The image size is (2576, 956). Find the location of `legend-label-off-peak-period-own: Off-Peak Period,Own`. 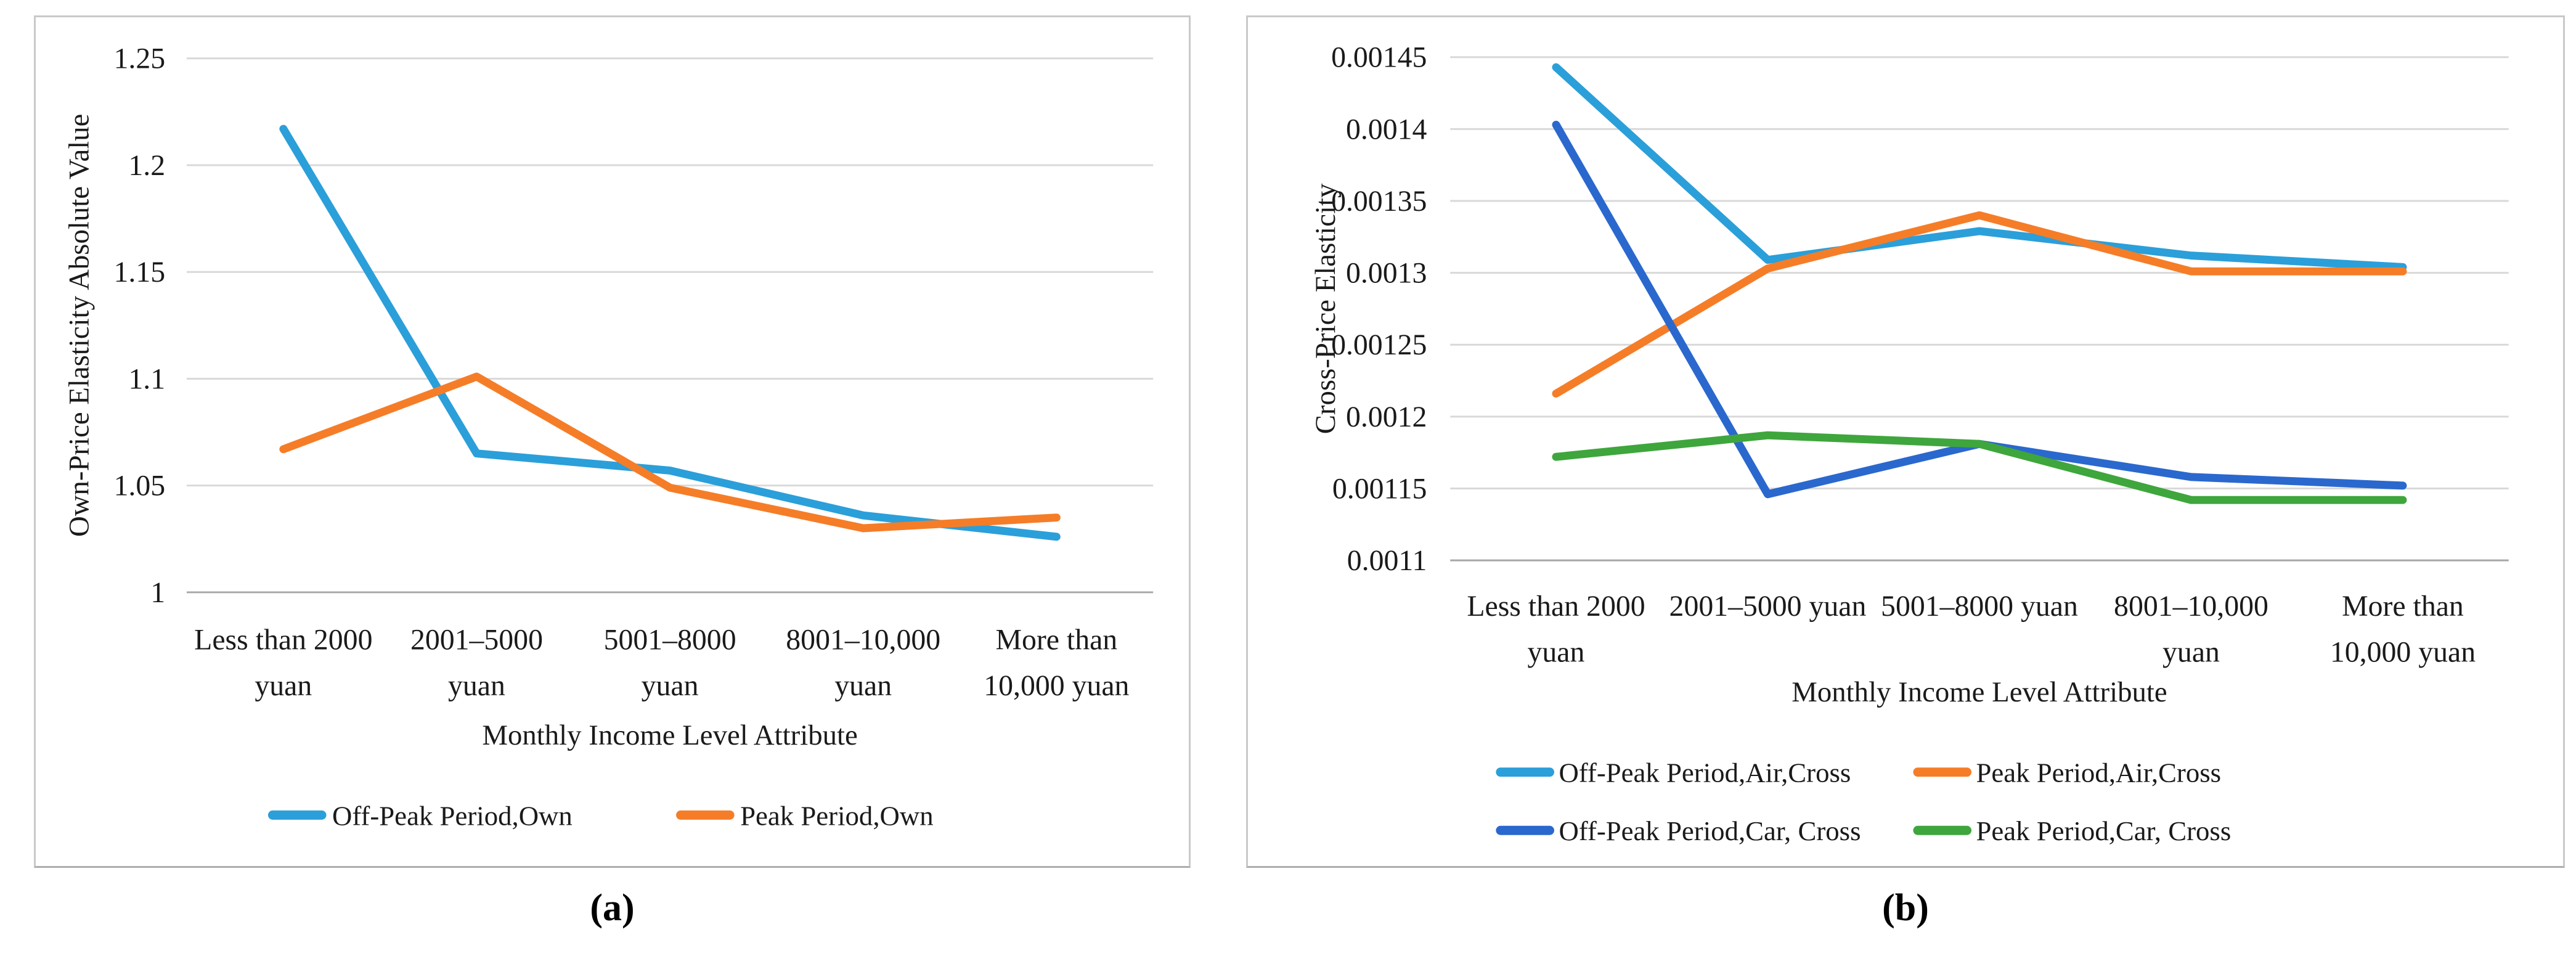

legend-label-off-peak-period-own: Off-Peak Period,Own is located at coordinates (453, 815).